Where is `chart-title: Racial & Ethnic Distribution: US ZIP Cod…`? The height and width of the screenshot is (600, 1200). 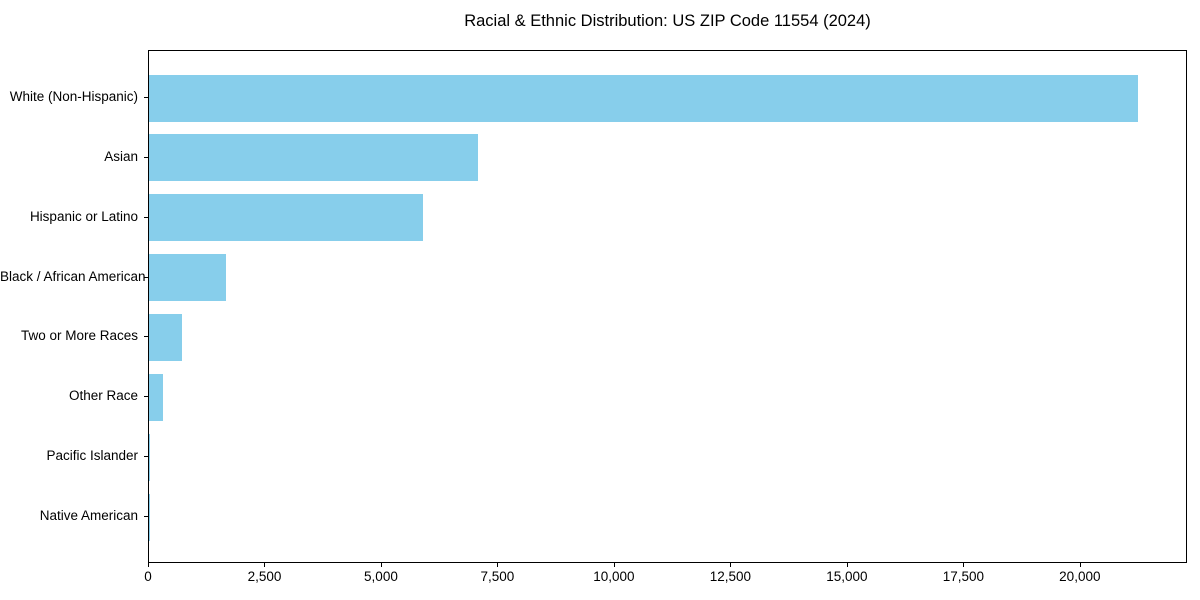 chart-title: Racial & Ethnic Distribution: US ZIP Cod… is located at coordinates (667, 21).